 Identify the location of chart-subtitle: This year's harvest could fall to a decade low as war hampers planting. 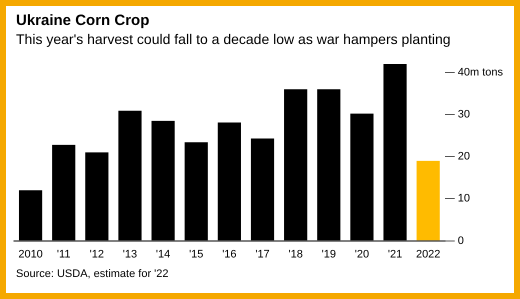
(233, 39).